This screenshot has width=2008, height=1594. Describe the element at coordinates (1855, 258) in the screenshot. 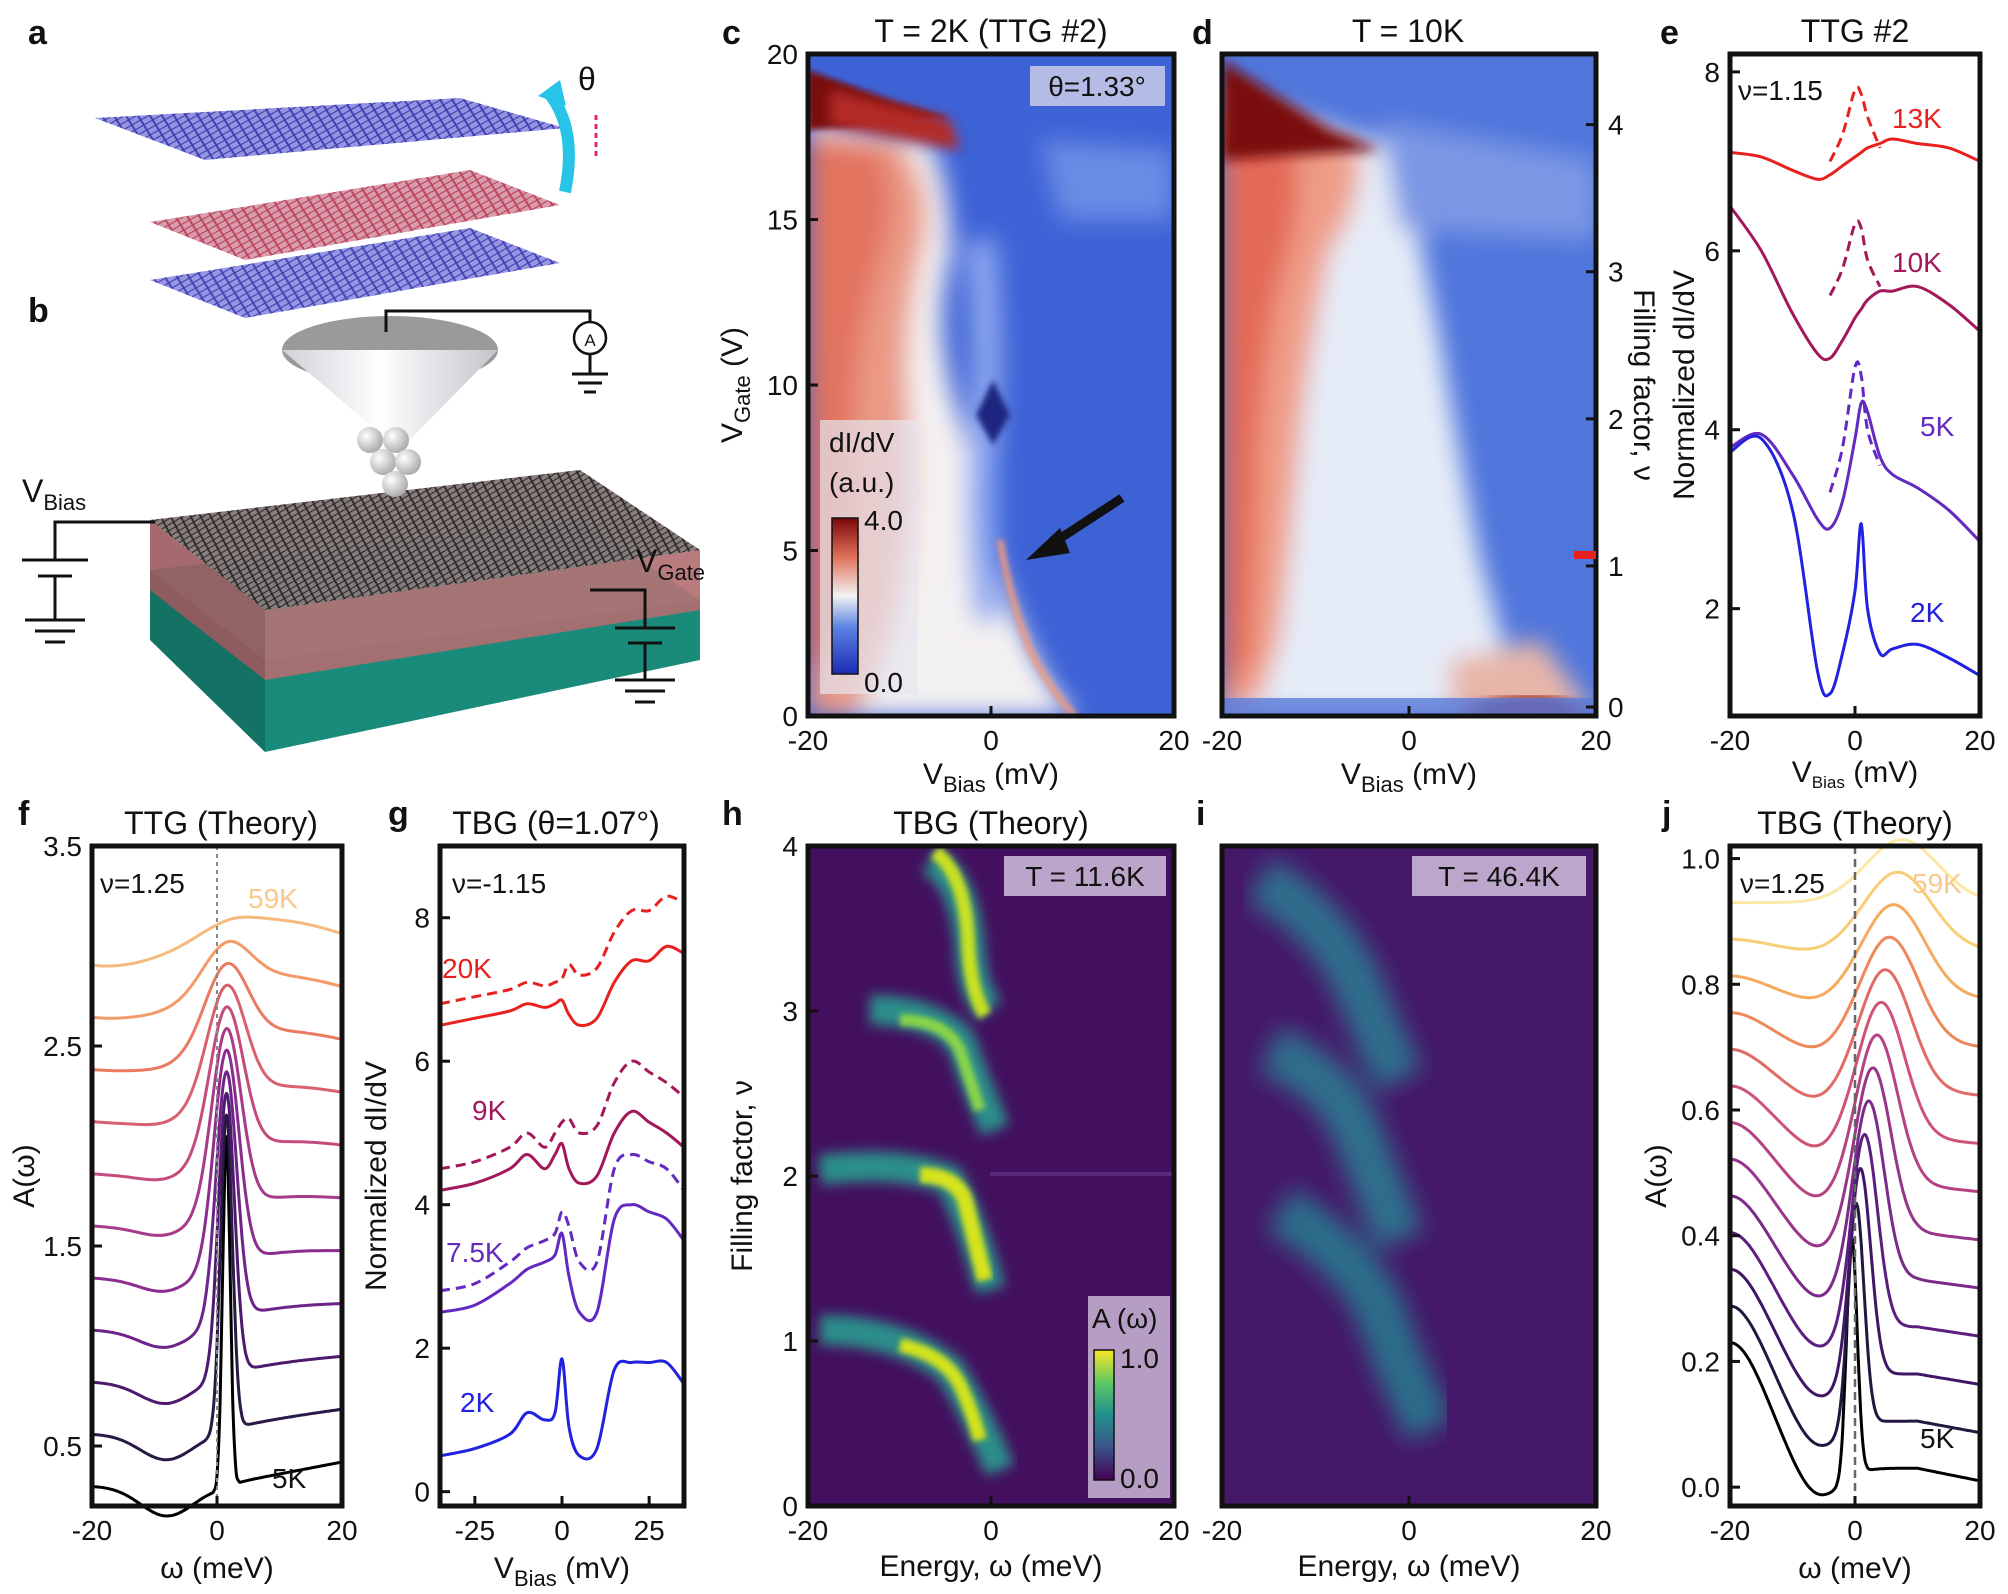

I see `e-dashed-10K` at that location.